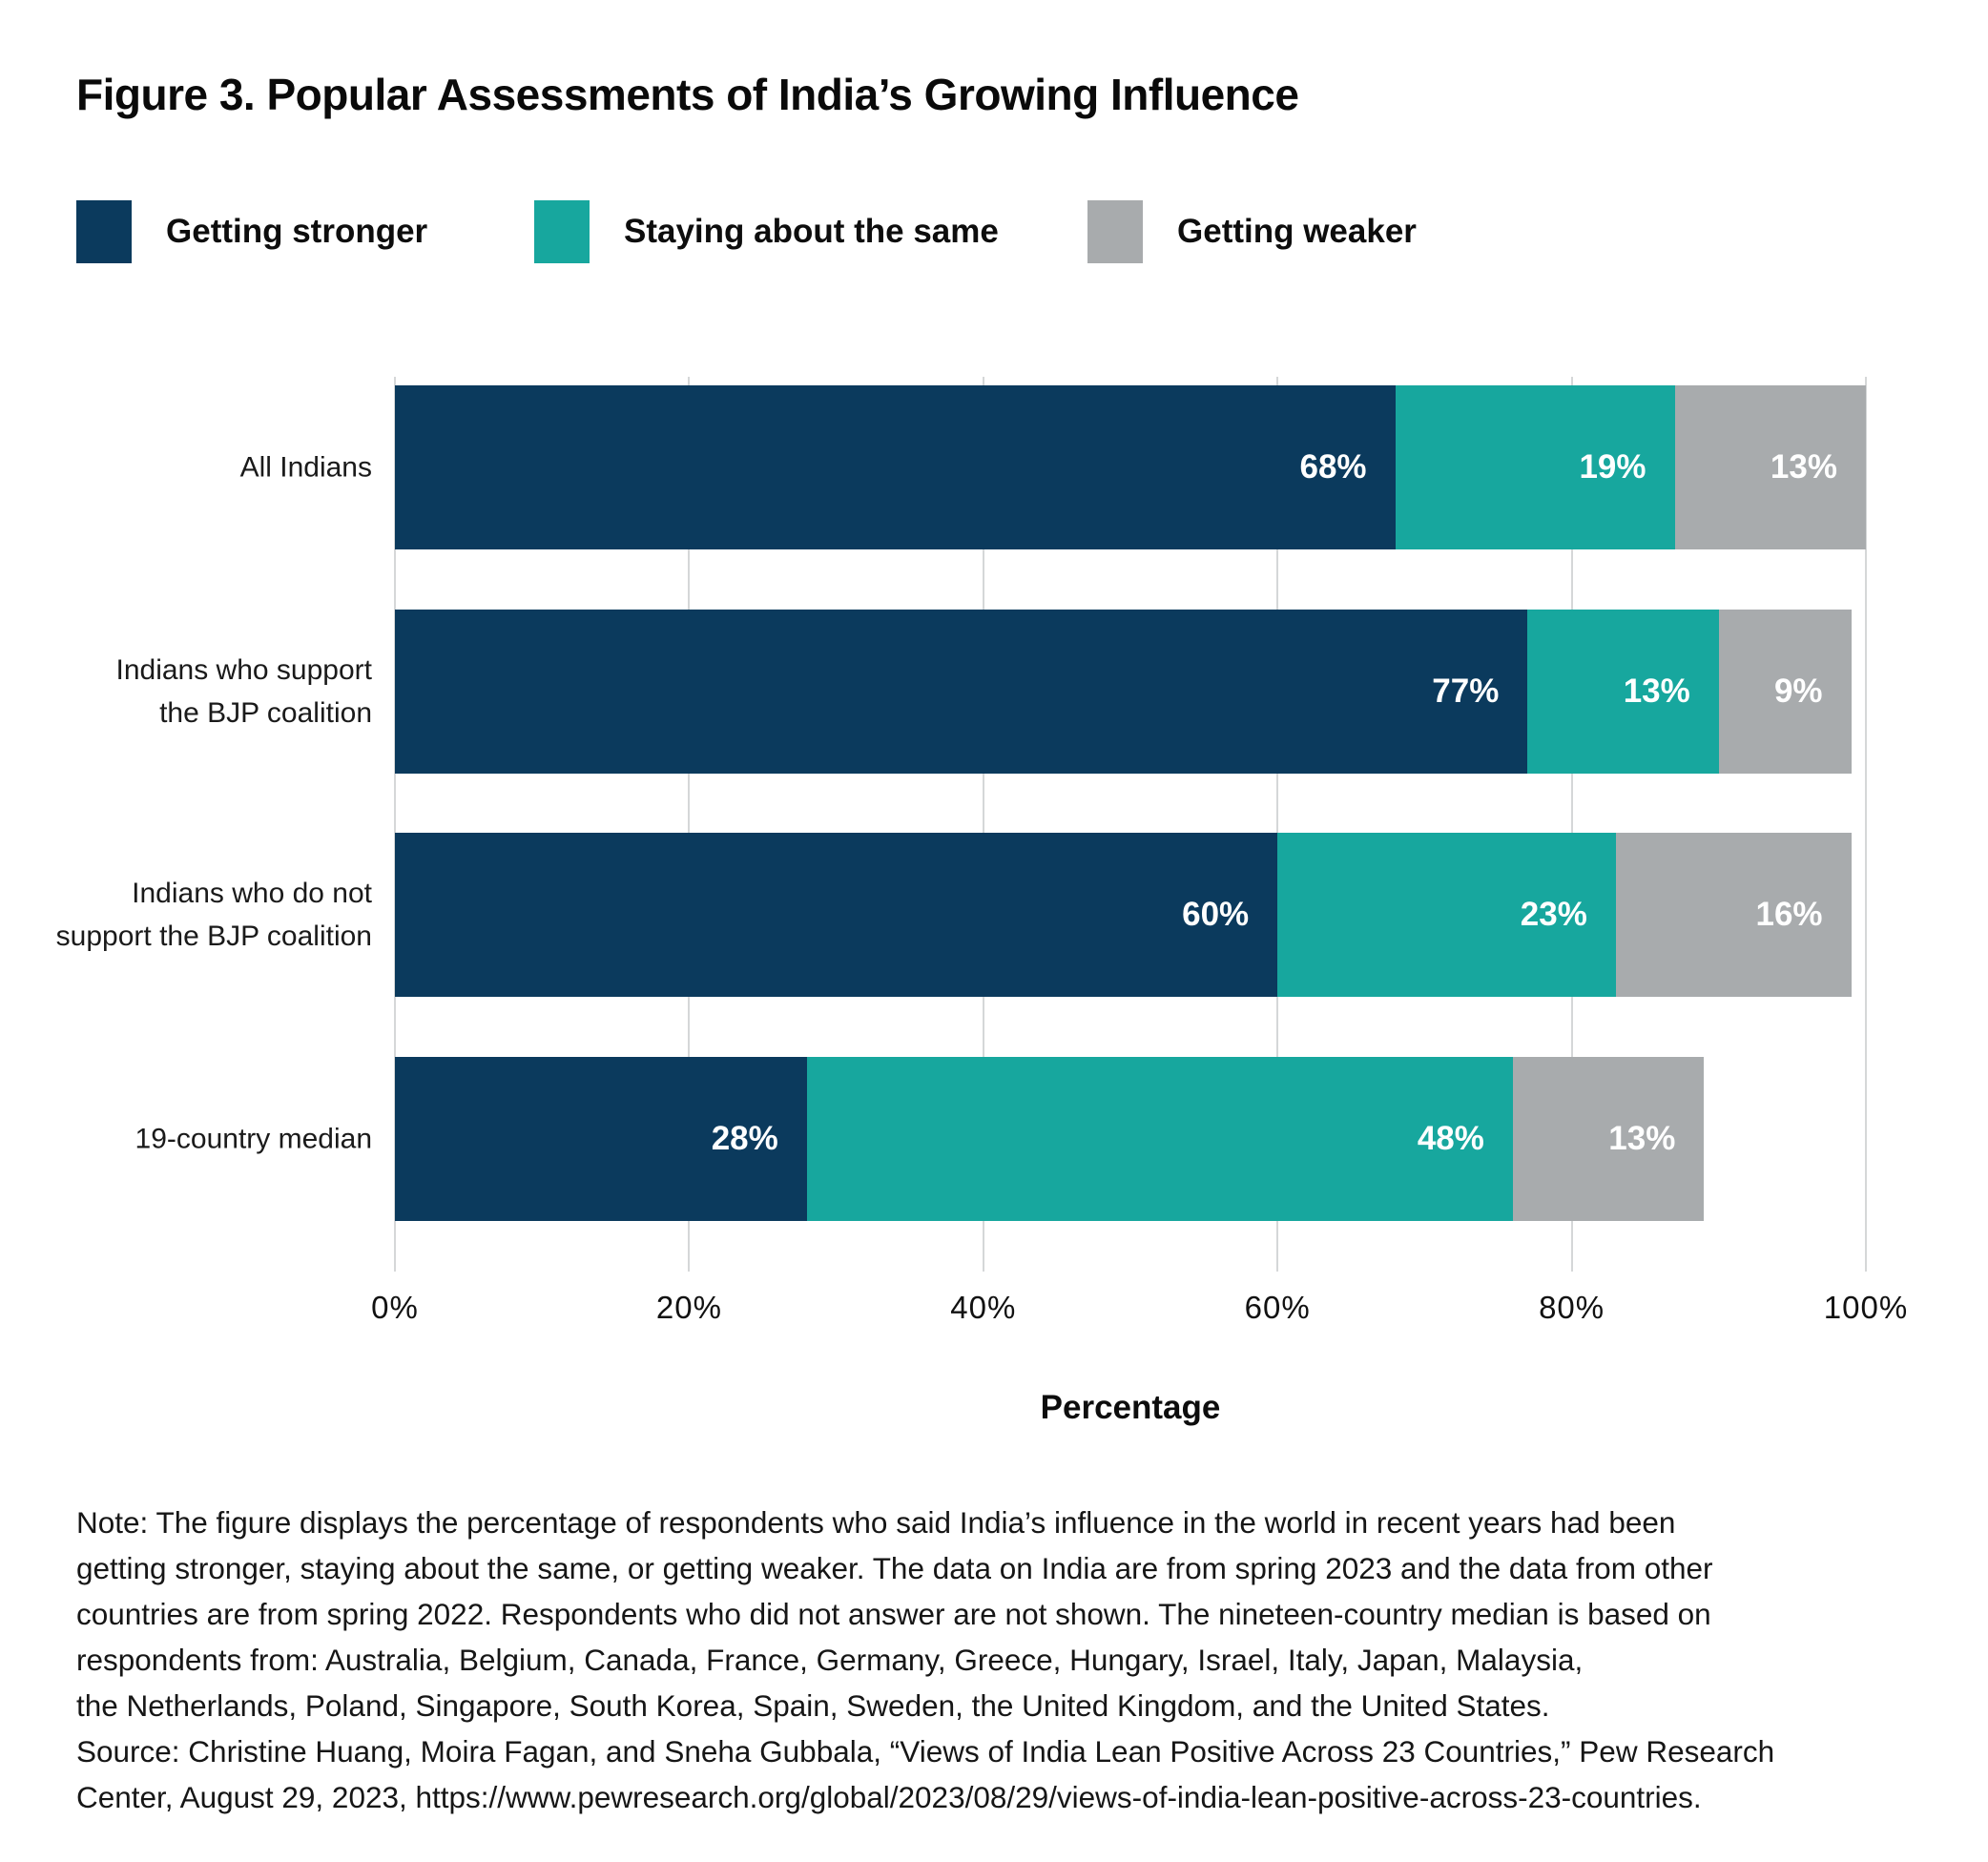  What do you see at coordinates (745, 1139) in the screenshot?
I see `value-label: 28%` at bounding box center [745, 1139].